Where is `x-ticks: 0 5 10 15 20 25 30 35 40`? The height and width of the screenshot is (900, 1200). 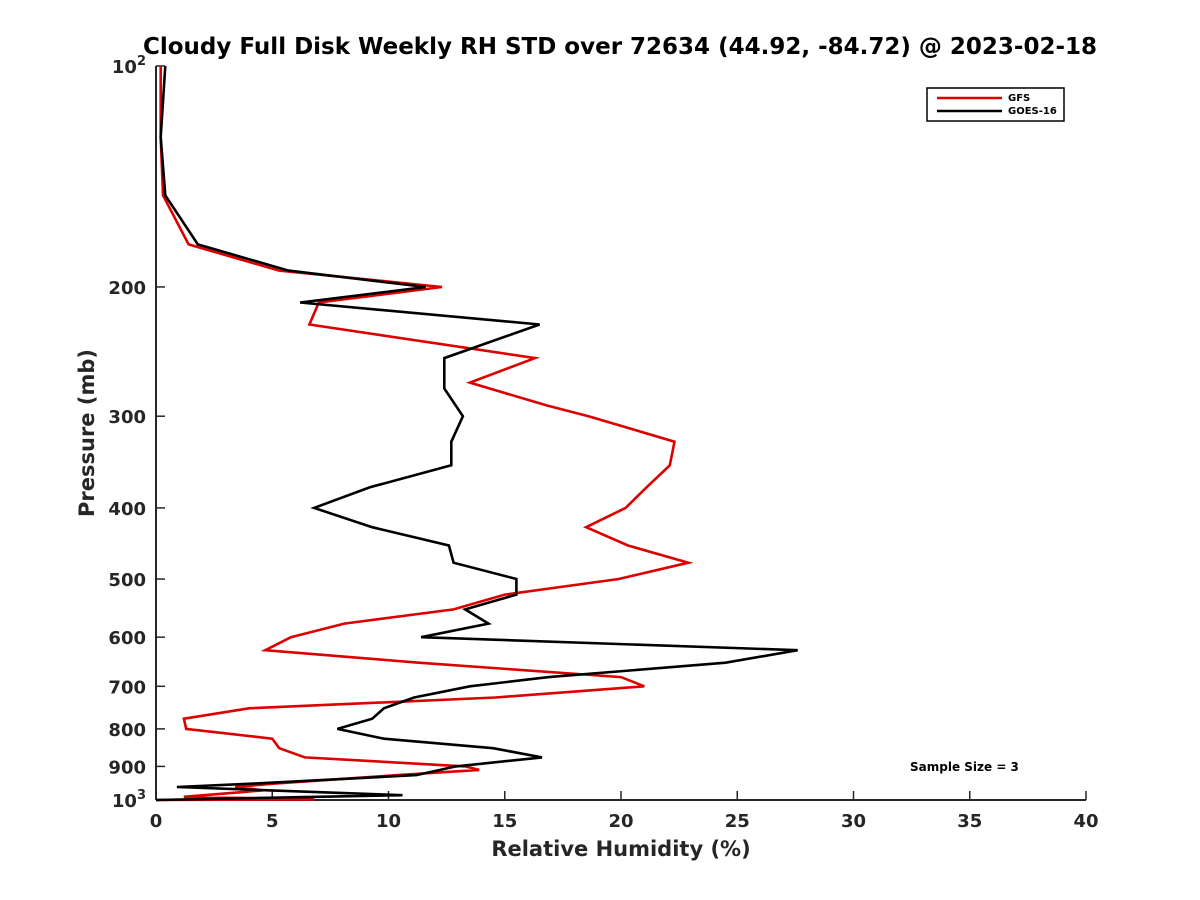 x-ticks: 0 5 10 15 20 25 30 35 40 is located at coordinates (624, 811).